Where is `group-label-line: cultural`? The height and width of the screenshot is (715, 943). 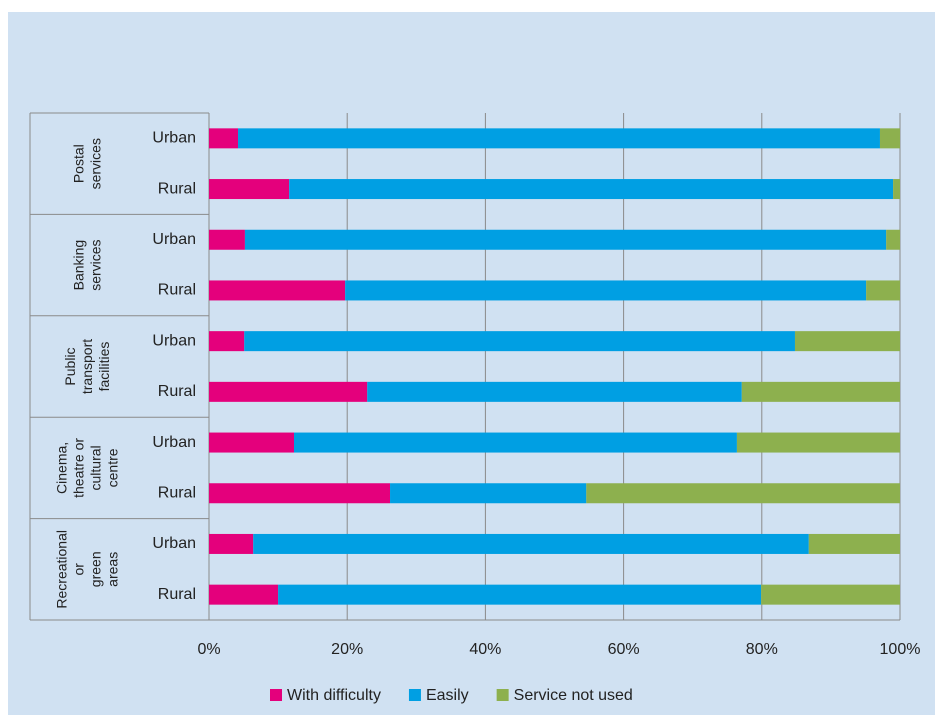
group-label-line: cultural is located at coordinates (95, 467).